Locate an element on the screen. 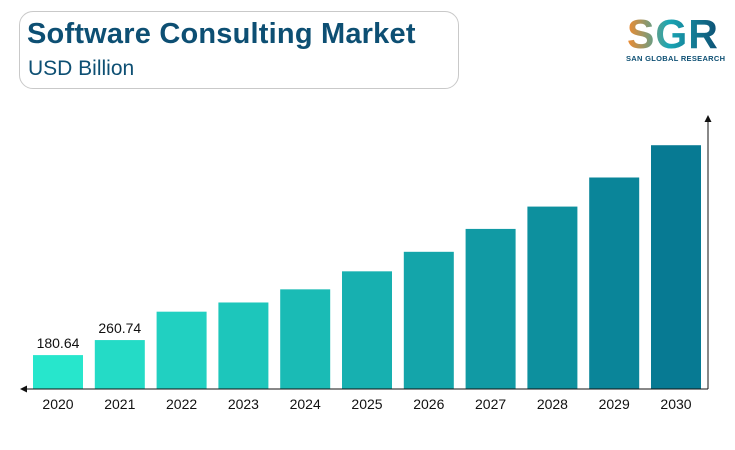 The height and width of the screenshot is (450, 735). svg-text: SGR is located at coordinates (673, 32).